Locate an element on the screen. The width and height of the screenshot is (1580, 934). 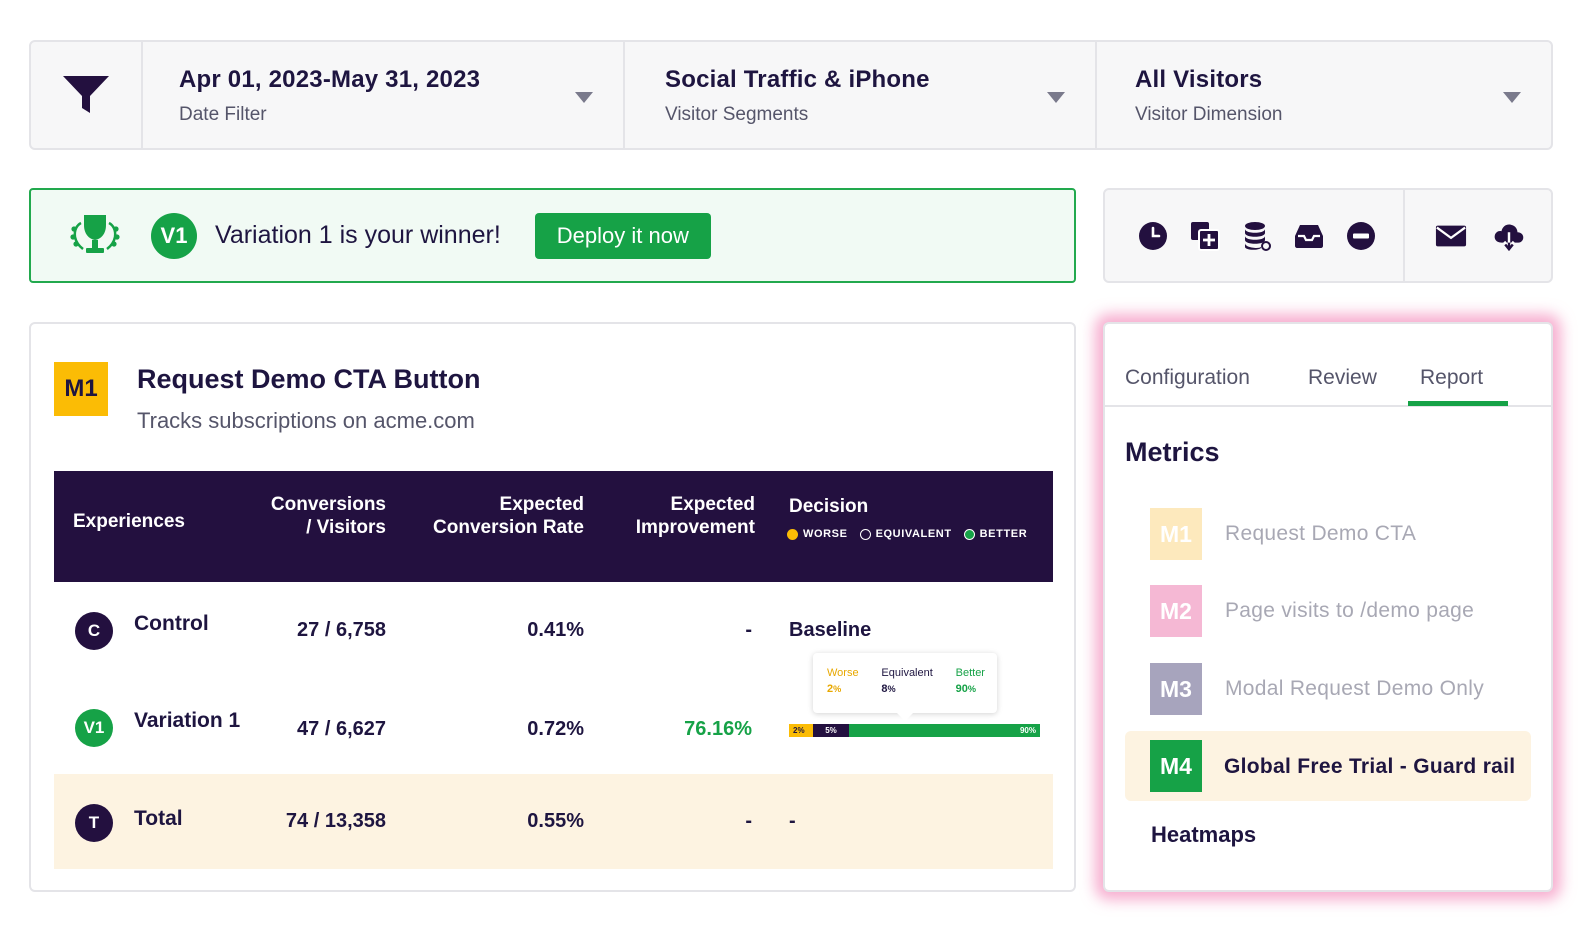
tooltip-better-value: 90% is located at coordinates (970, 689).